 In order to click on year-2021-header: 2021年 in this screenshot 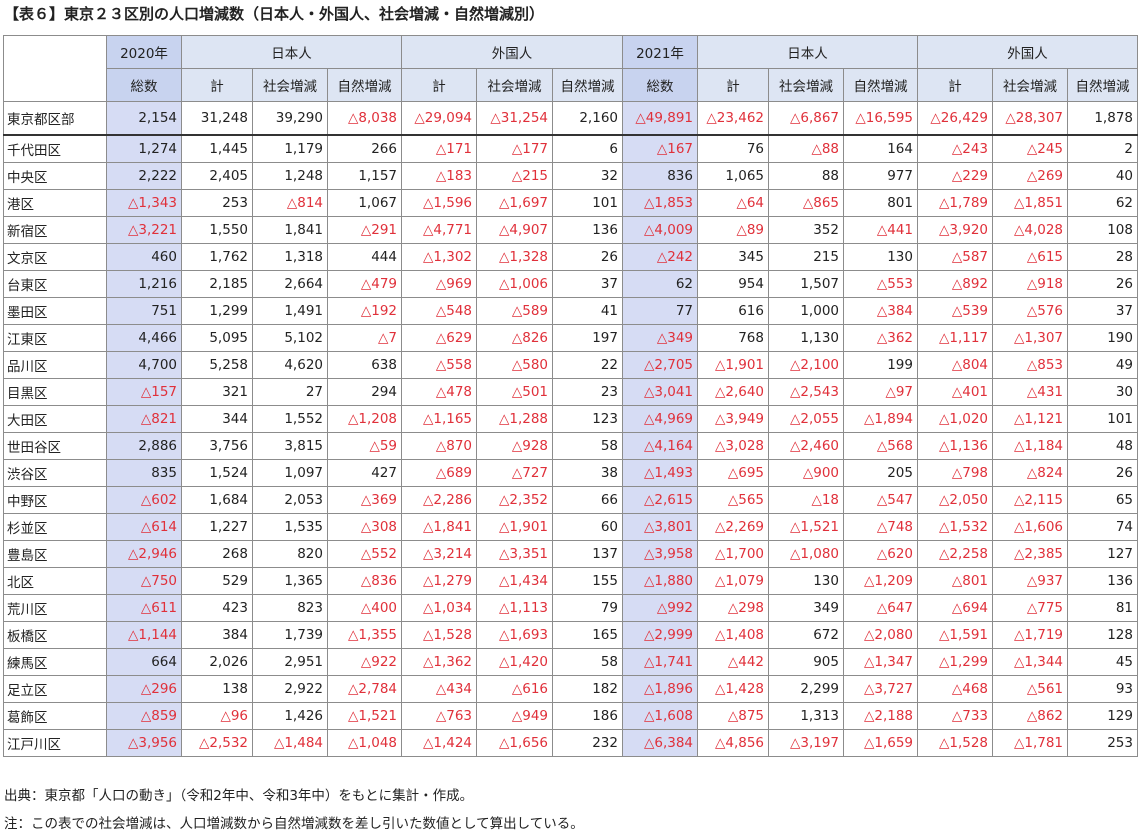, I will do `click(660, 52)`.